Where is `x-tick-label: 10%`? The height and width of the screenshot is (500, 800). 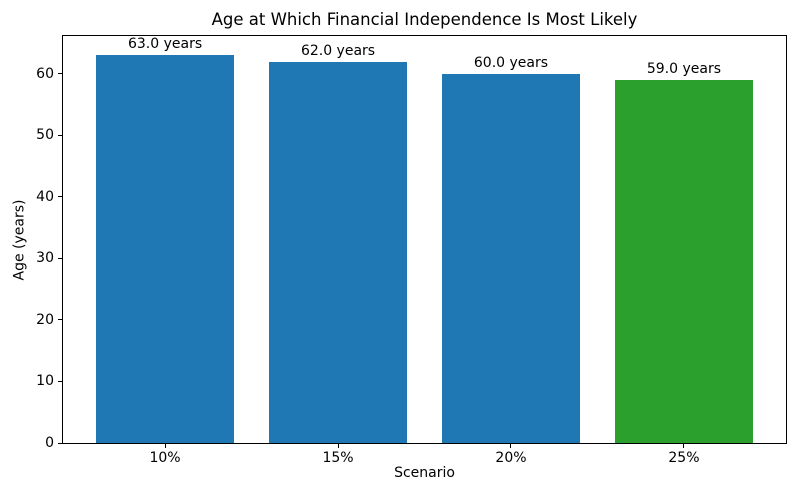
x-tick-label: 10% is located at coordinates (165, 458).